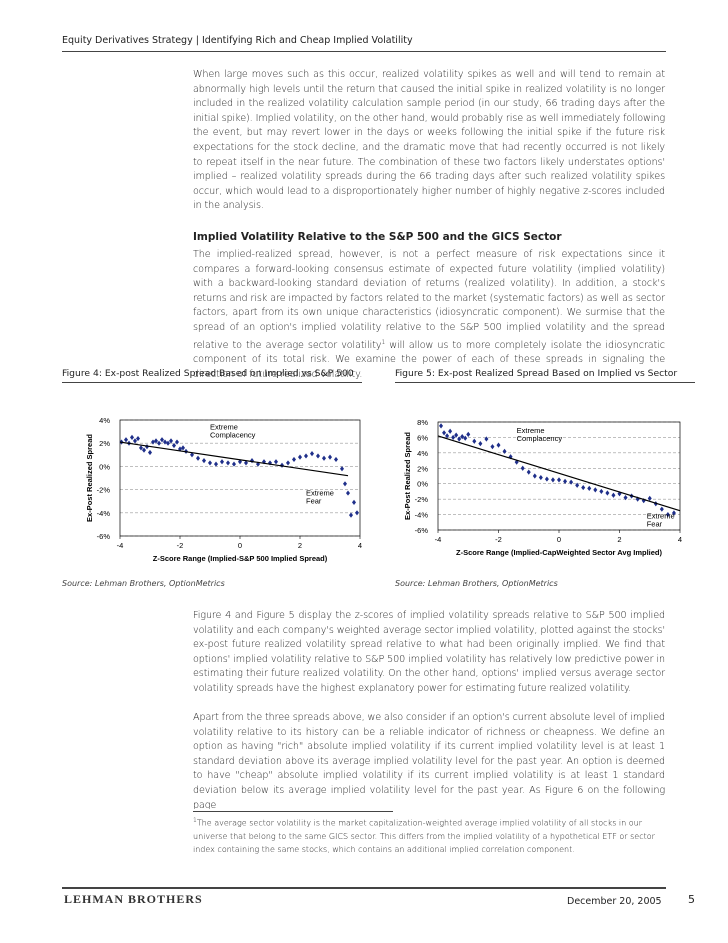  What do you see at coordinates (655, 523) in the screenshot?
I see `annotation-line: Fear` at bounding box center [655, 523].